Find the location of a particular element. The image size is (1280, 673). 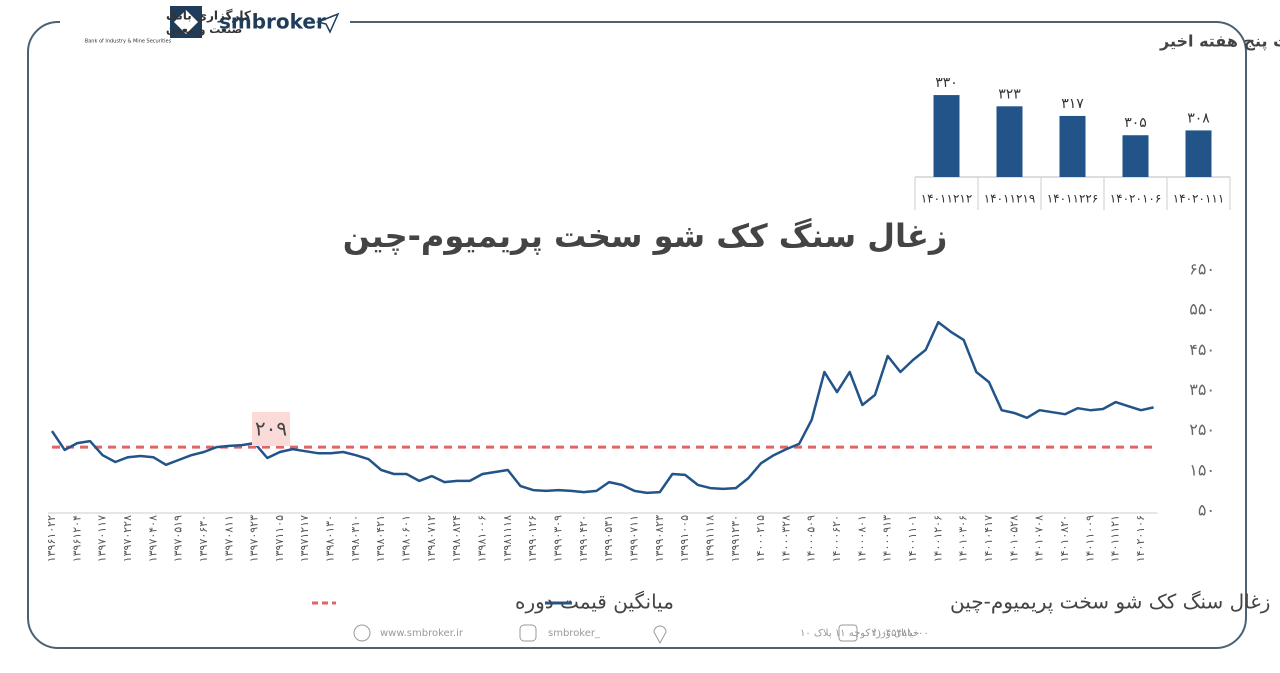

bar-chart-title: تغییرات پنج هفته اخیر is located at coordinates (1219, 42).